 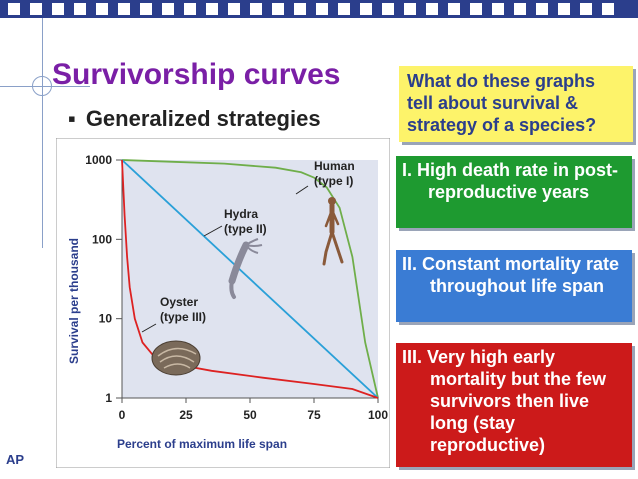 What do you see at coordinates (333, 231) in the screenshot?
I see `human-illustration-icon` at bounding box center [333, 231].